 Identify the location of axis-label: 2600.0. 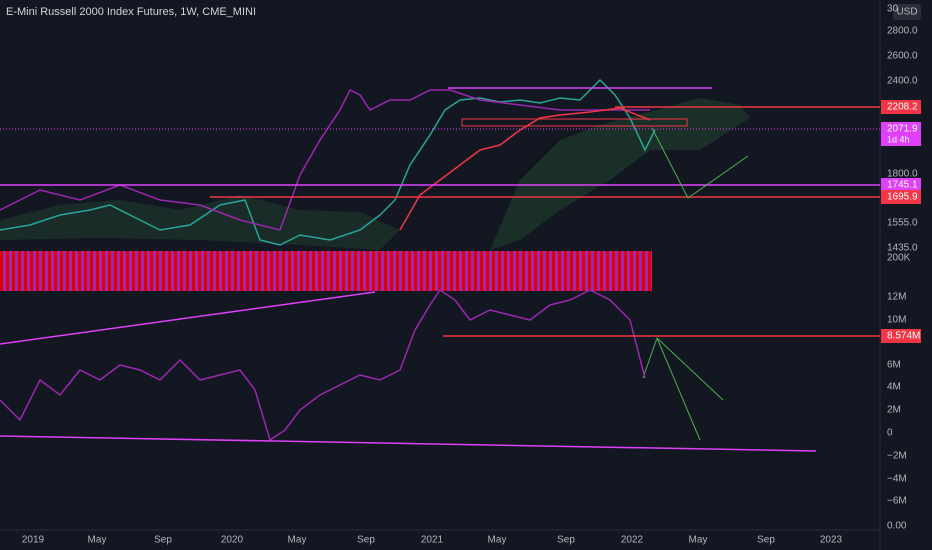
(902, 56).